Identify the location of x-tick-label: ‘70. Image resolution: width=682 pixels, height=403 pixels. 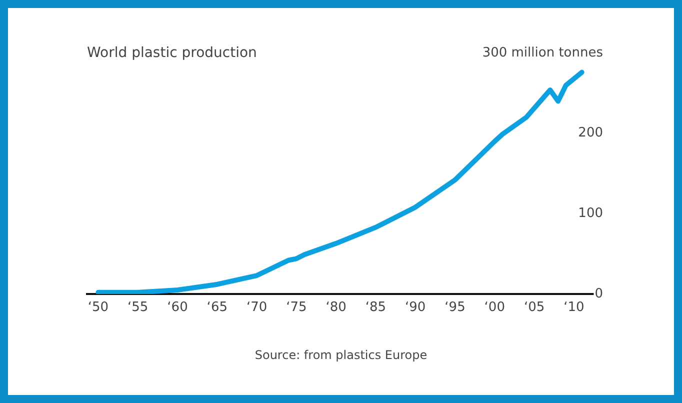
(257, 308).